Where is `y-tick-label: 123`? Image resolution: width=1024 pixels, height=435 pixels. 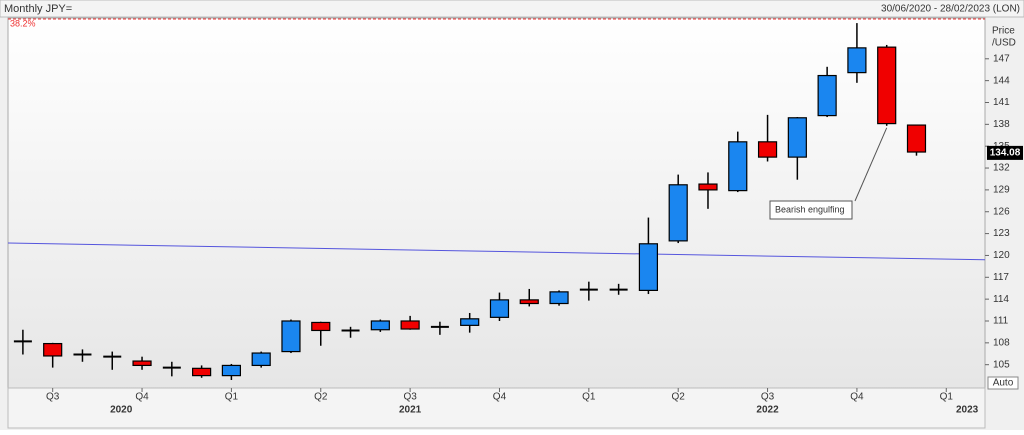
y-tick-label: 123 is located at coordinates (1001, 233).